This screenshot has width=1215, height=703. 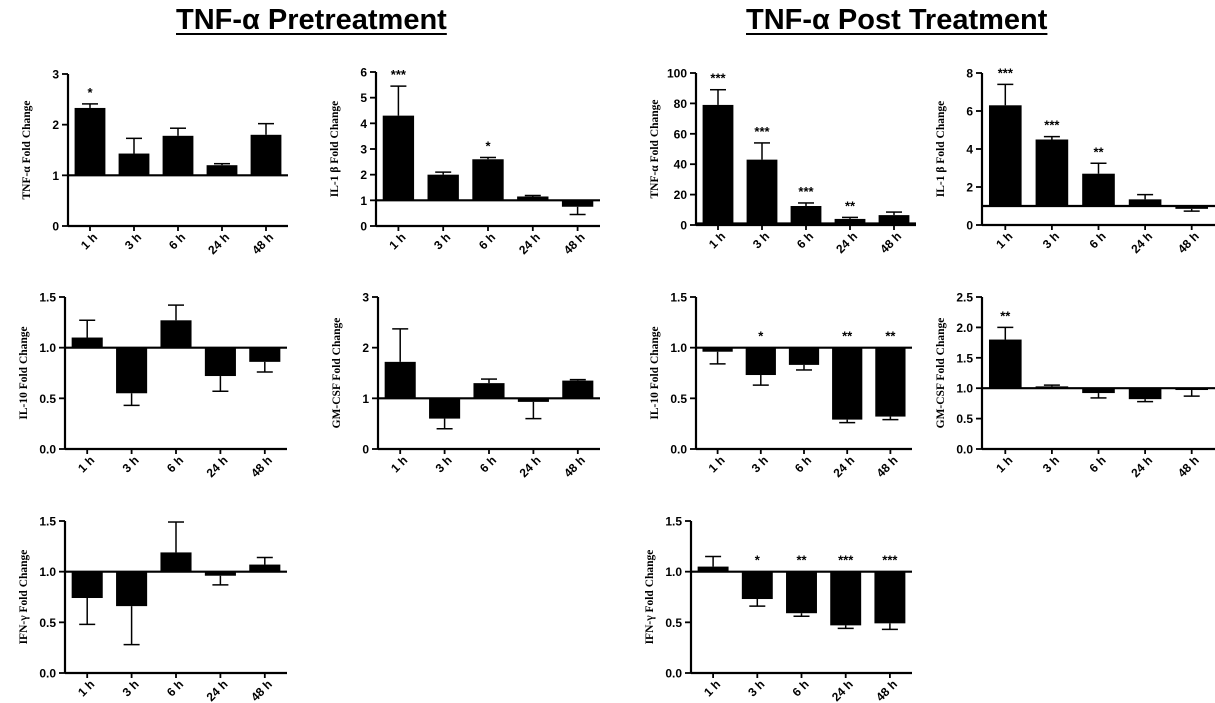 What do you see at coordinates (681, 195) in the screenshot?
I see `y-tick-label: 20` at bounding box center [681, 195].